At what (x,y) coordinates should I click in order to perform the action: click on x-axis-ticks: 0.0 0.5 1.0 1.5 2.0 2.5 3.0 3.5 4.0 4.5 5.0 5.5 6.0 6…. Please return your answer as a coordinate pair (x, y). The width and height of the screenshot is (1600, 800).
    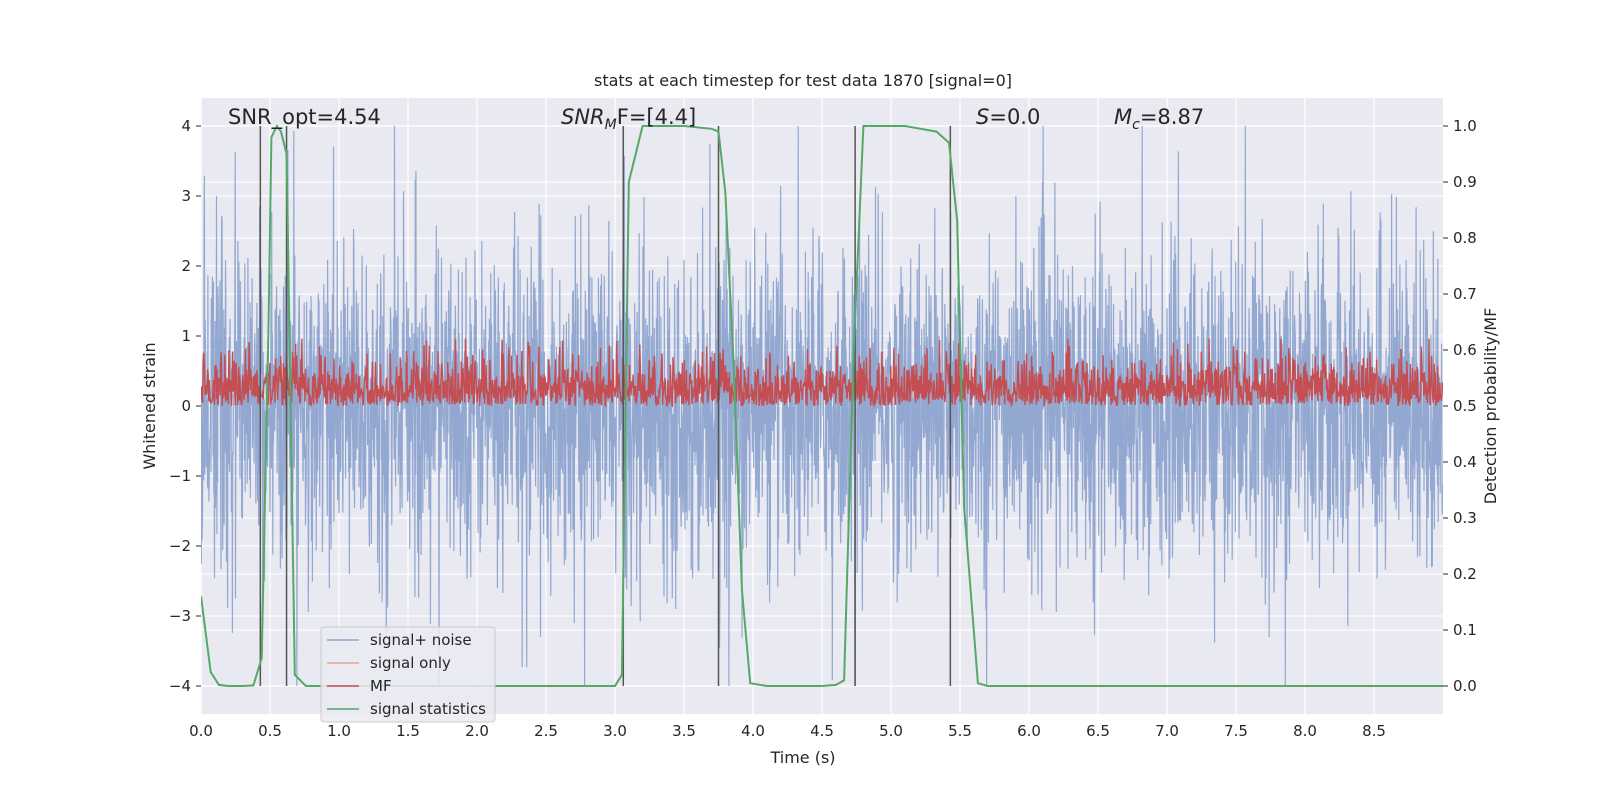
    Looking at the image, I should click on (787, 731).